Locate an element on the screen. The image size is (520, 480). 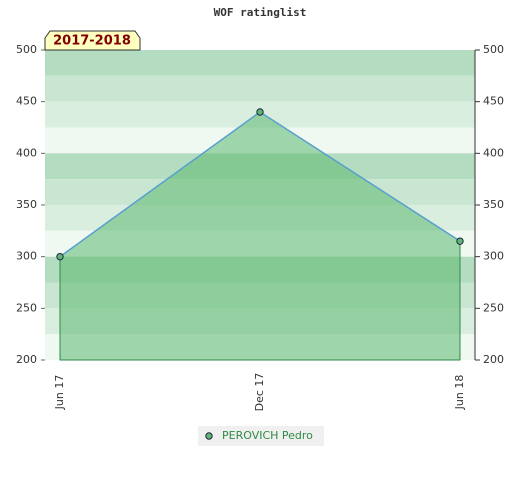
x-tick-label: Jun 18 is located at coordinates (459, 393).